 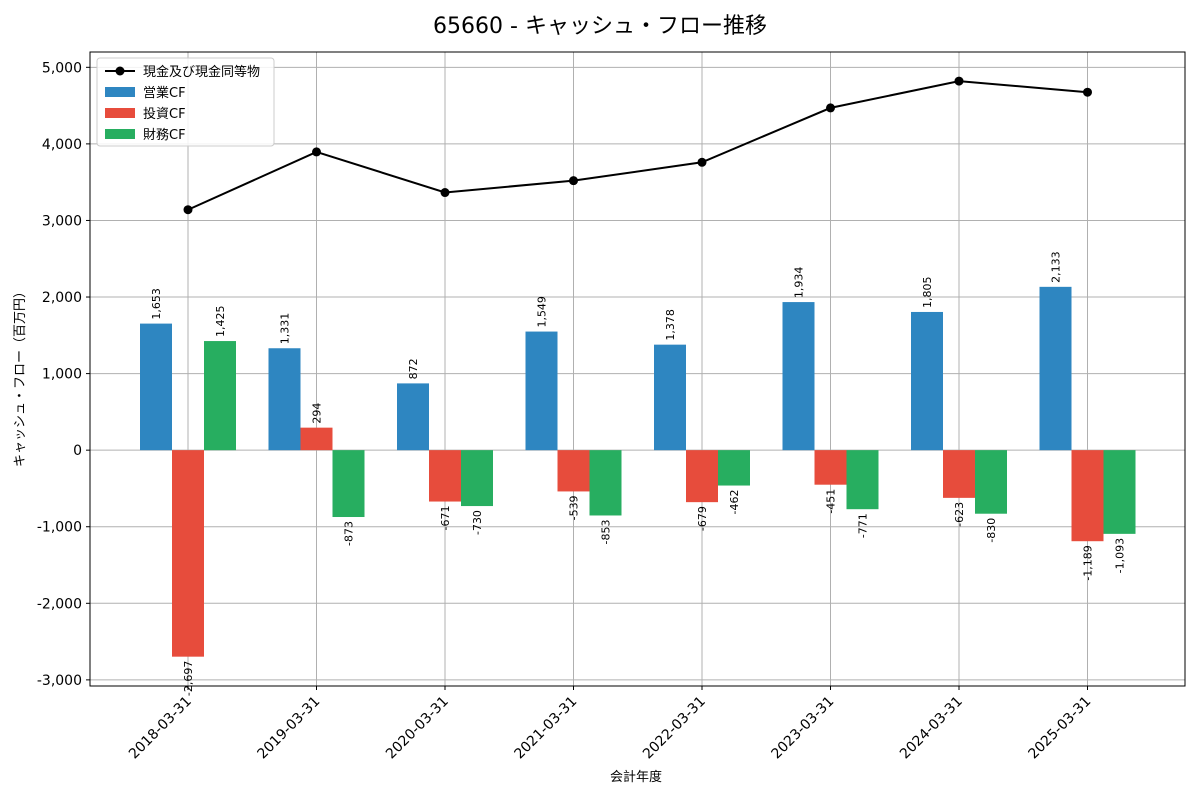 What do you see at coordinates (863, 525) in the screenshot?
I see `data-label-financing: -771` at bounding box center [863, 525].